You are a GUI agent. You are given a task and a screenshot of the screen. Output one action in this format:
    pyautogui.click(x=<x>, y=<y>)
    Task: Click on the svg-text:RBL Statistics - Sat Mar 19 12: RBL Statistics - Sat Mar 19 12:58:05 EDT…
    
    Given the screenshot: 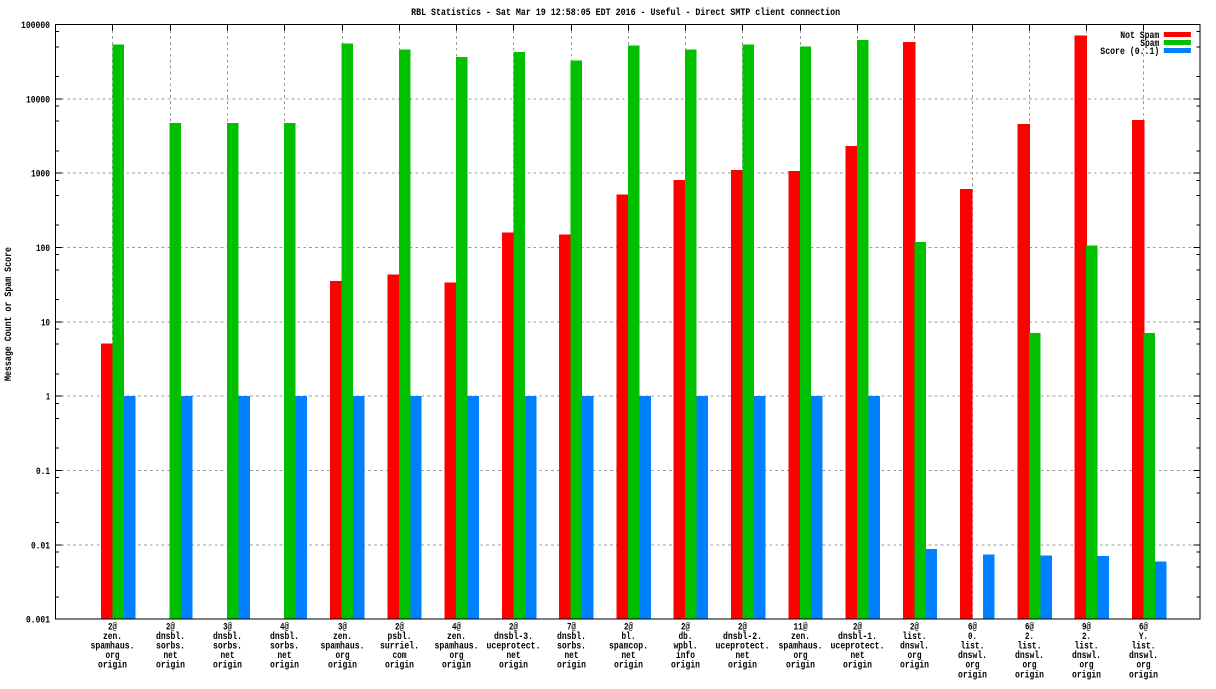 What is the action you would take?
    pyautogui.click(x=625, y=13)
    